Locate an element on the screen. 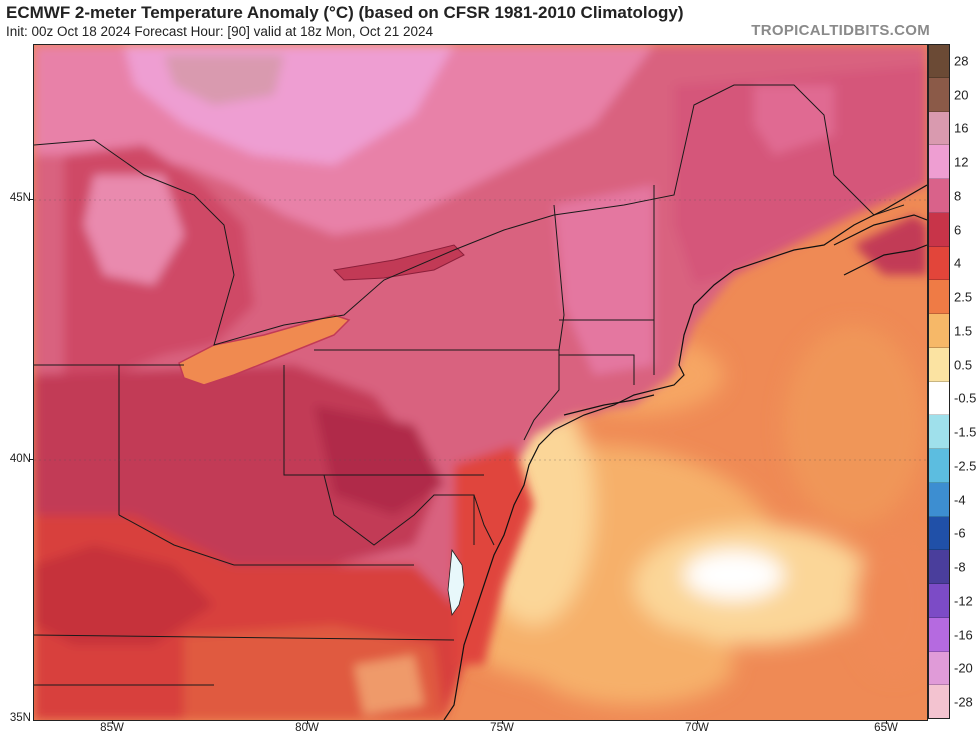  legend-label: -28 is located at coordinates (963, 702).